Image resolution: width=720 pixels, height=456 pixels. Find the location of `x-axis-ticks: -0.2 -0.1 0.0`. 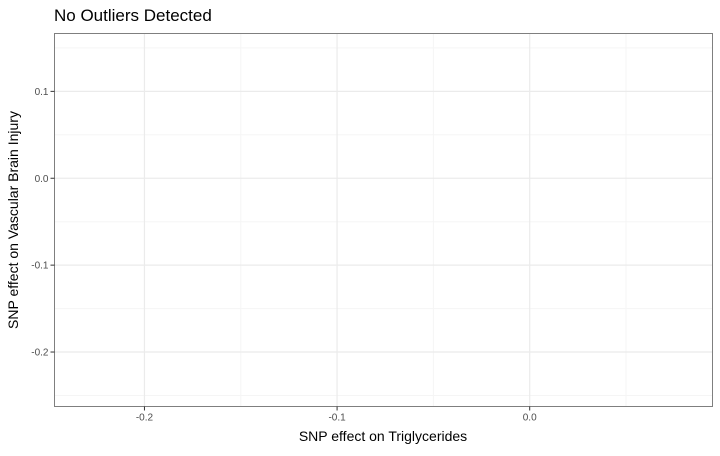

x-axis-ticks: -0.2 -0.1 0.0 is located at coordinates (336, 415).